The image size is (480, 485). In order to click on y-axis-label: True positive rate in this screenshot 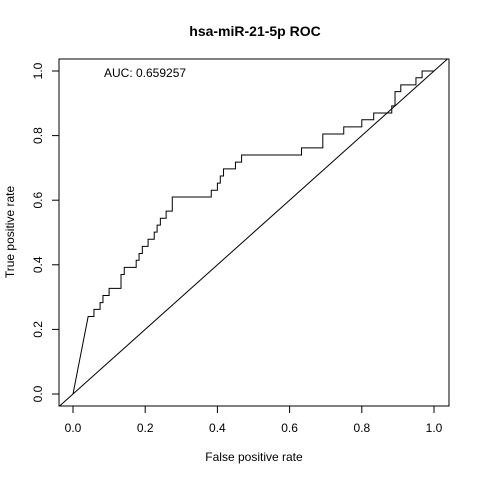, I will do `click(10, 232)`.